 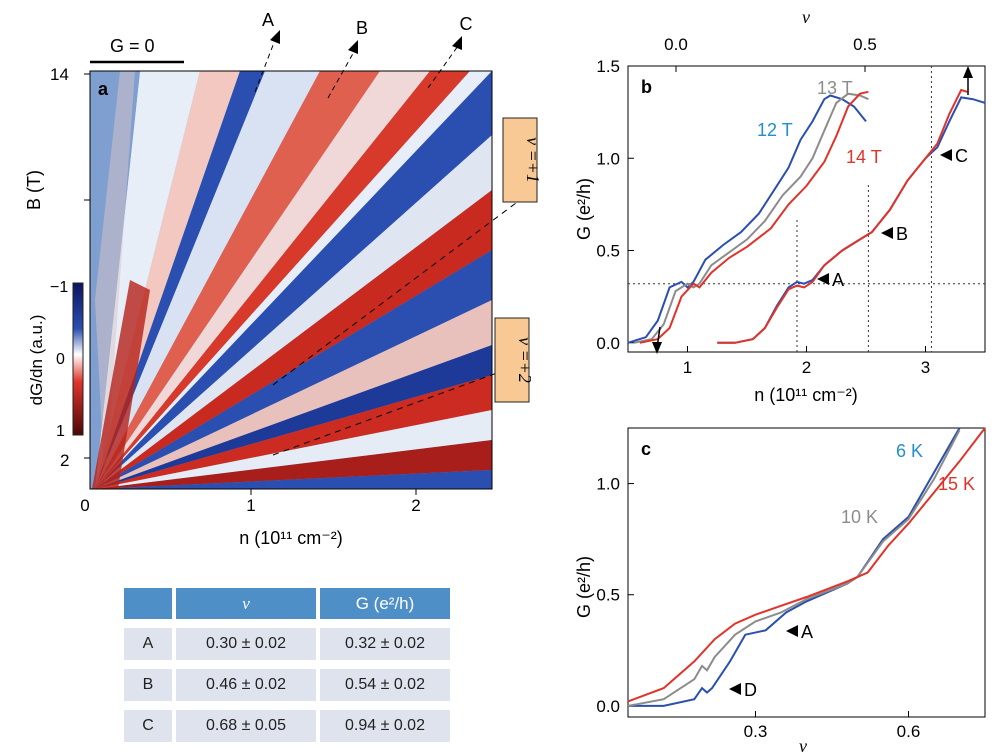 What do you see at coordinates (246, 603) in the screenshot?
I see `table-header: ν` at bounding box center [246, 603].